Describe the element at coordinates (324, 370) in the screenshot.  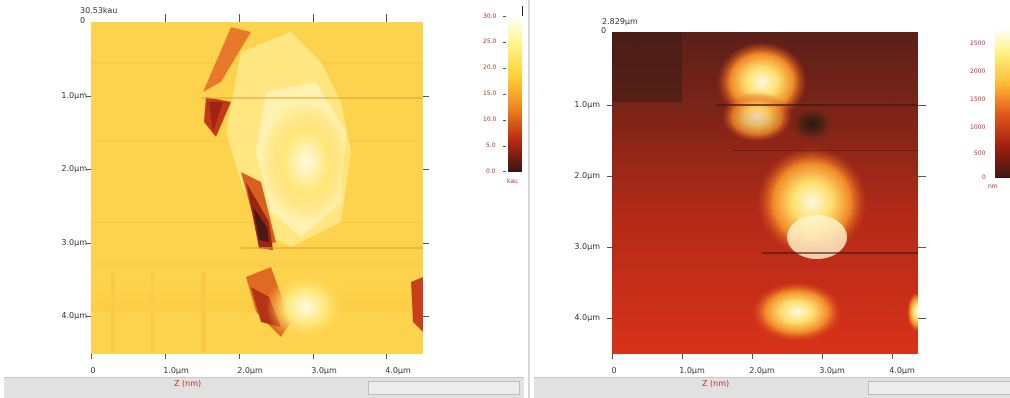
I see `left-x-tick-label: 3.0µm` at that location.